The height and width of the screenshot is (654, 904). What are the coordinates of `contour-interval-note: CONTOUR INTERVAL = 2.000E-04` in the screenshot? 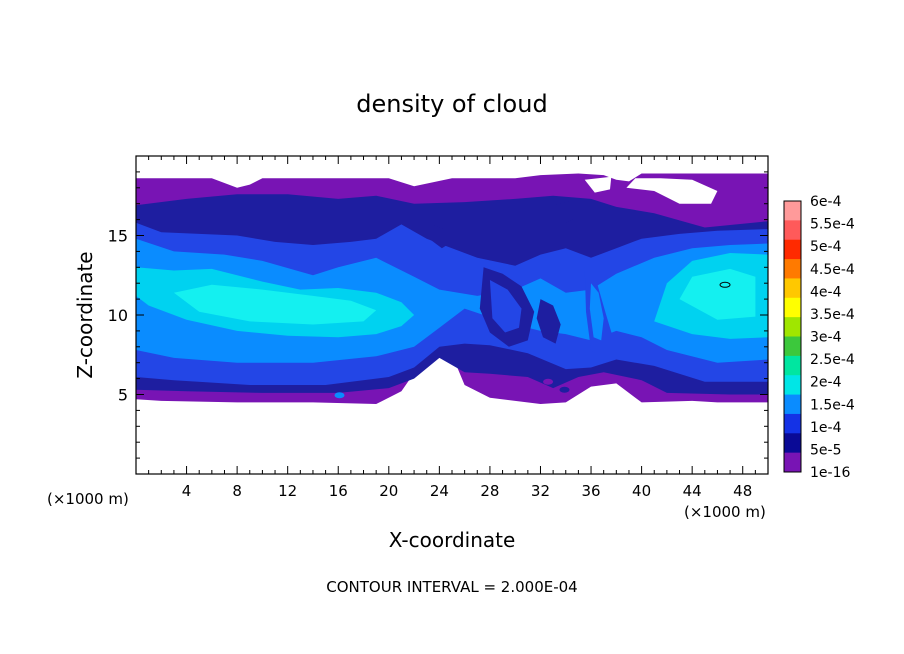 It's located at (451, 587).